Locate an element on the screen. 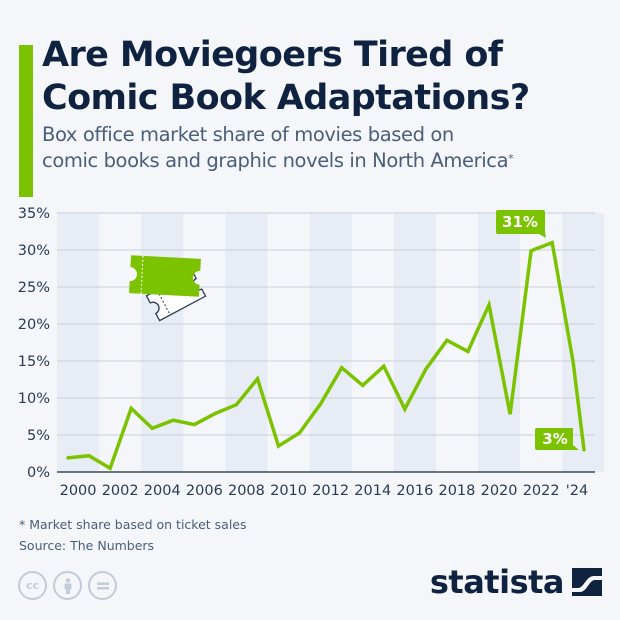 This screenshot has height=620, width=620. accent-bar is located at coordinates (26, 121).